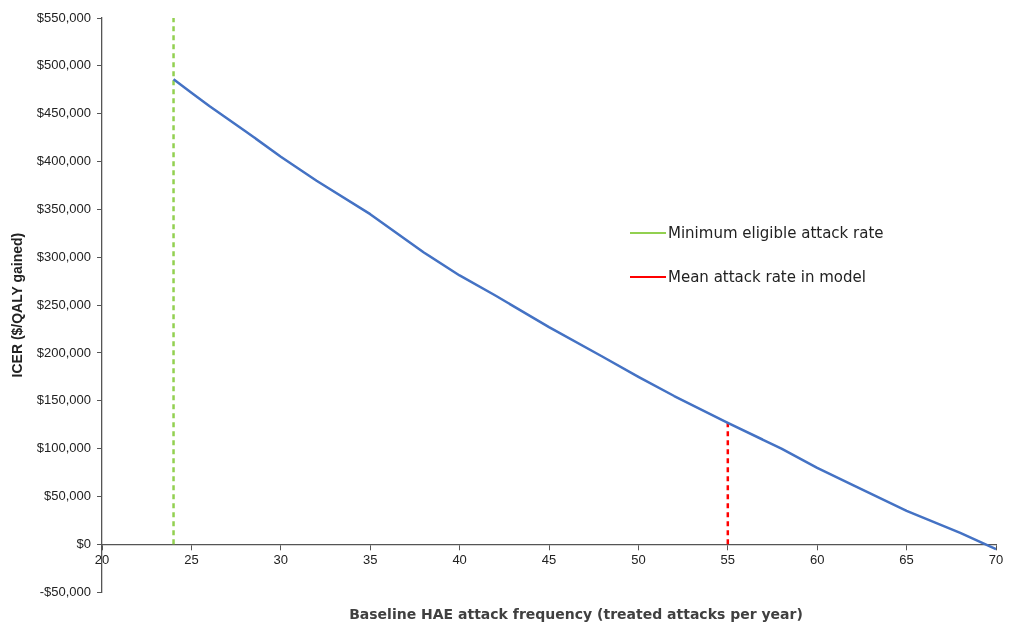 The image size is (1010, 630). Describe the element at coordinates (84, 543) in the screenshot. I see `y-tick-label: $0` at that location.